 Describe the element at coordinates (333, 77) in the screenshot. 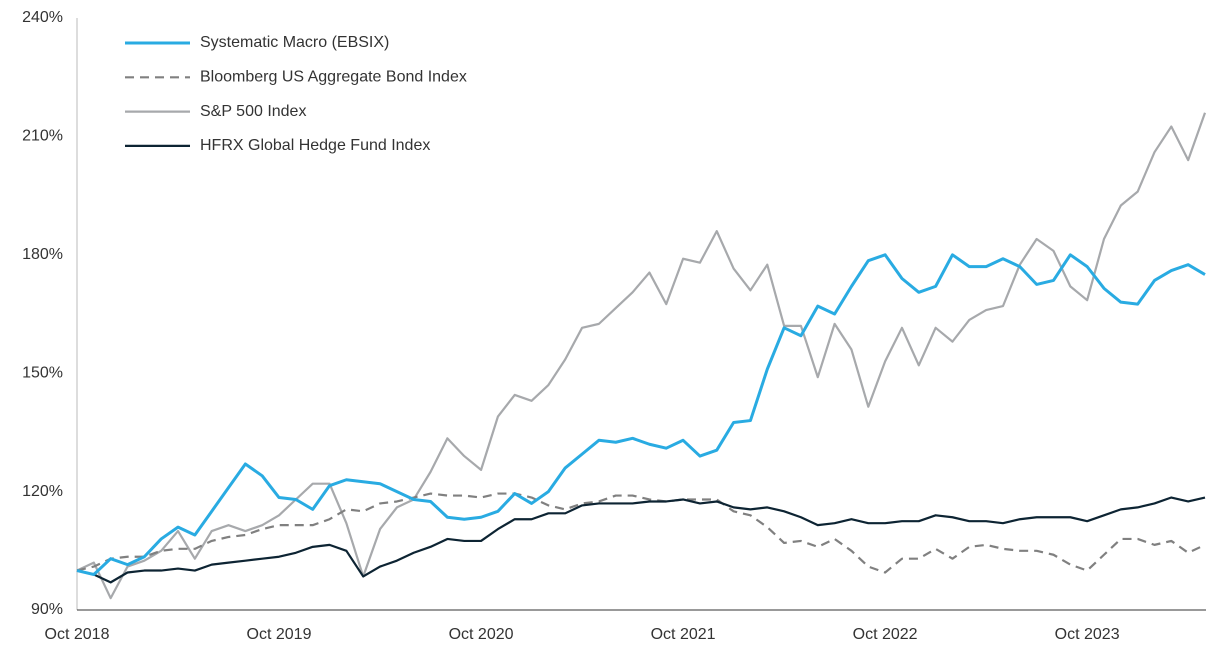

I see `legend-label: Bloomberg US Aggregate Bond Index` at that location.